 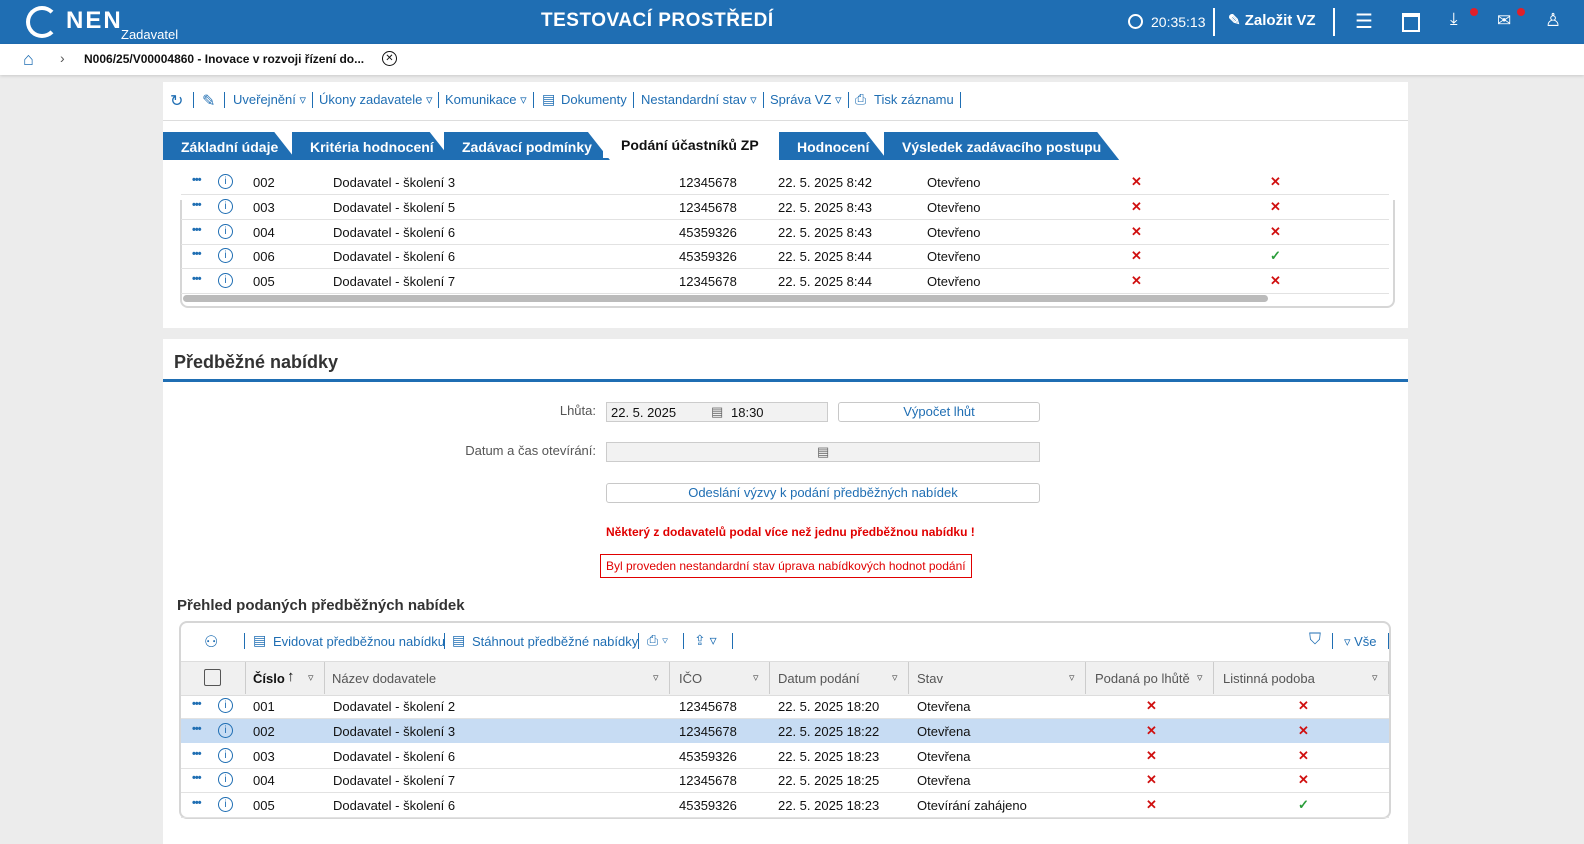 What do you see at coordinates (1364, 22) in the screenshot?
I see `menu-button: ☰` at bounding box center [1364, 22].